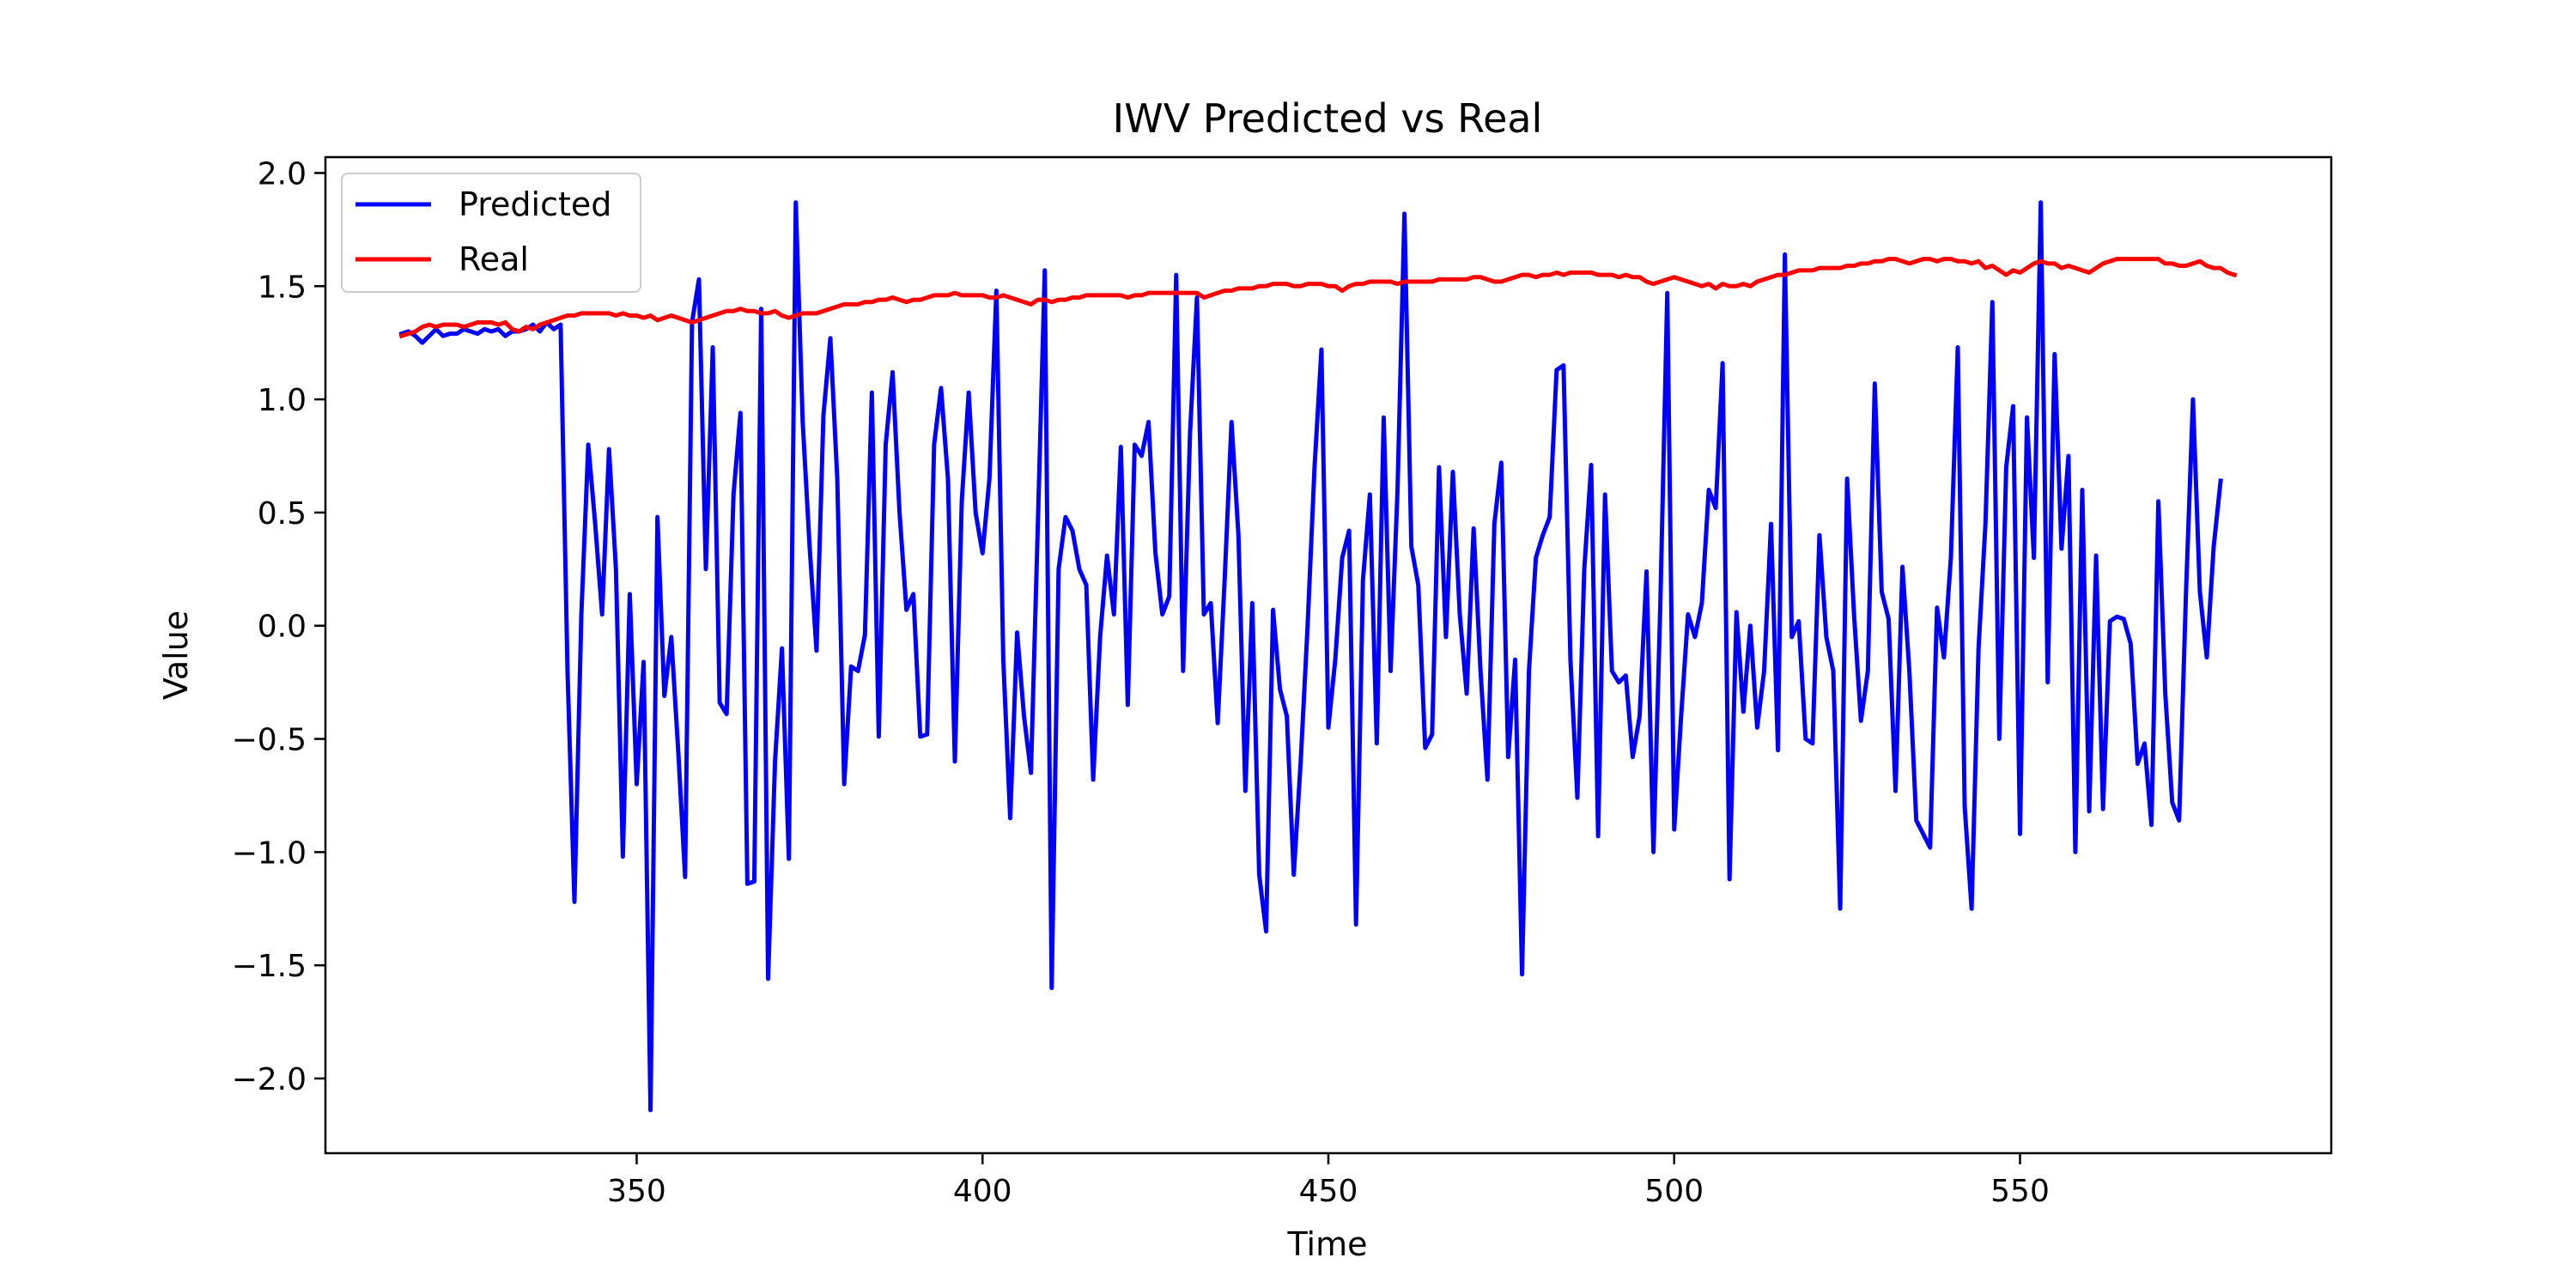 Image resolution: width=2576 pixels, height=1288 pixels. Describe the element at coordinates (282, 514) in the screenshot. I see `y-tick-label: 0.5` at that location.